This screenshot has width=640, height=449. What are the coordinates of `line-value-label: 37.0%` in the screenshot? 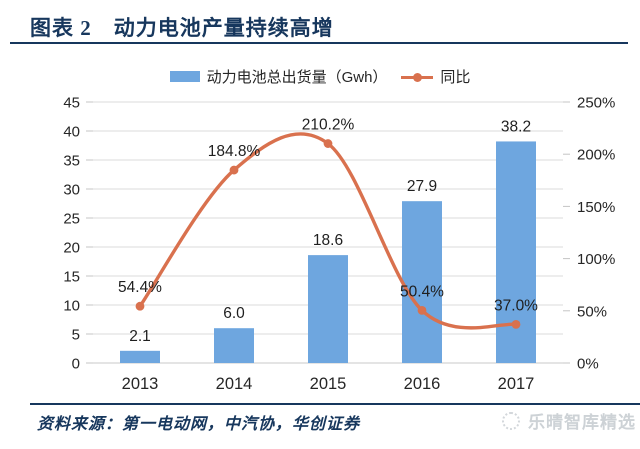 It's located at (516, 305).